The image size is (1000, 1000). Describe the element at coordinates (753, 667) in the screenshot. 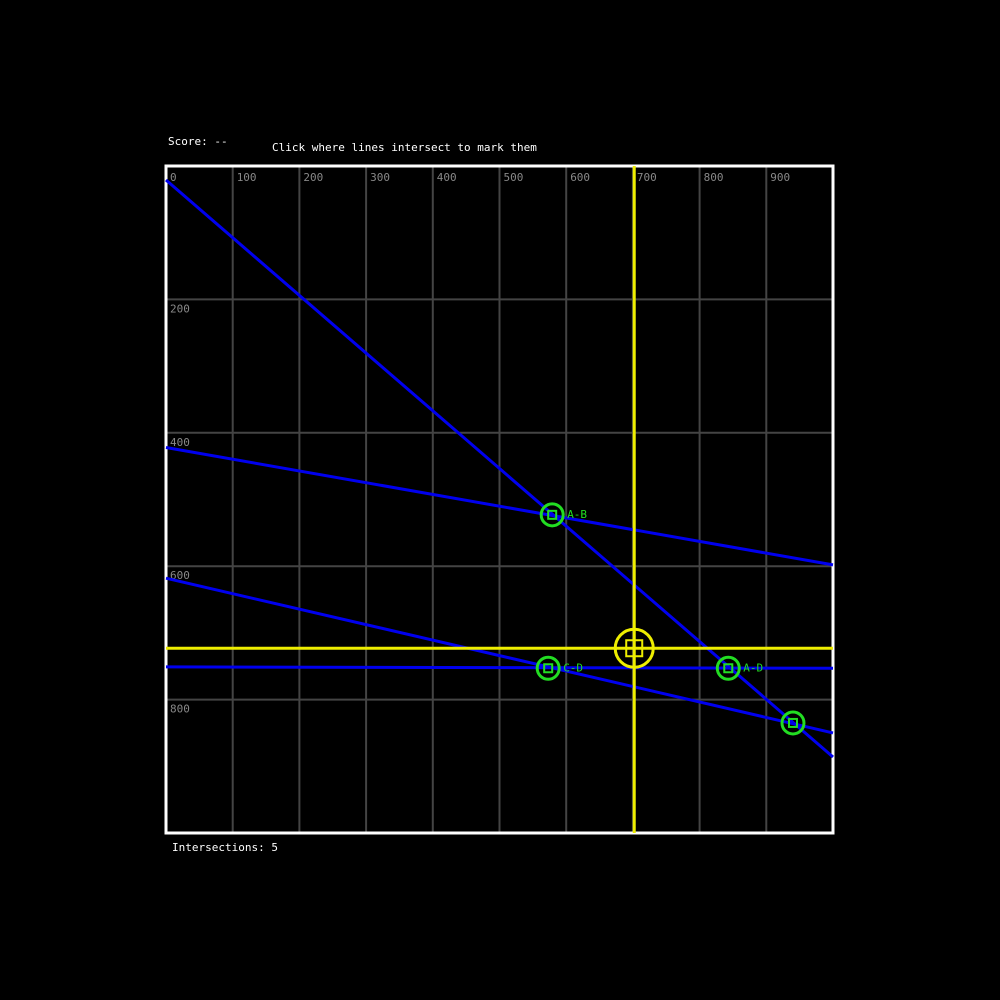

I see `intersection-label: A-D` at that location.